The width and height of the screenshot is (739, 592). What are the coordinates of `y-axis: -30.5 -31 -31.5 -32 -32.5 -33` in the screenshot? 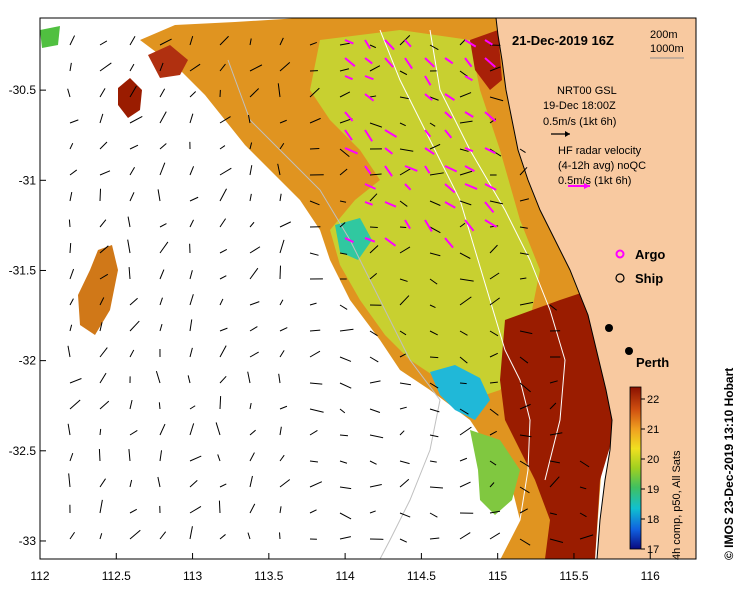 It's located at (27, 315).